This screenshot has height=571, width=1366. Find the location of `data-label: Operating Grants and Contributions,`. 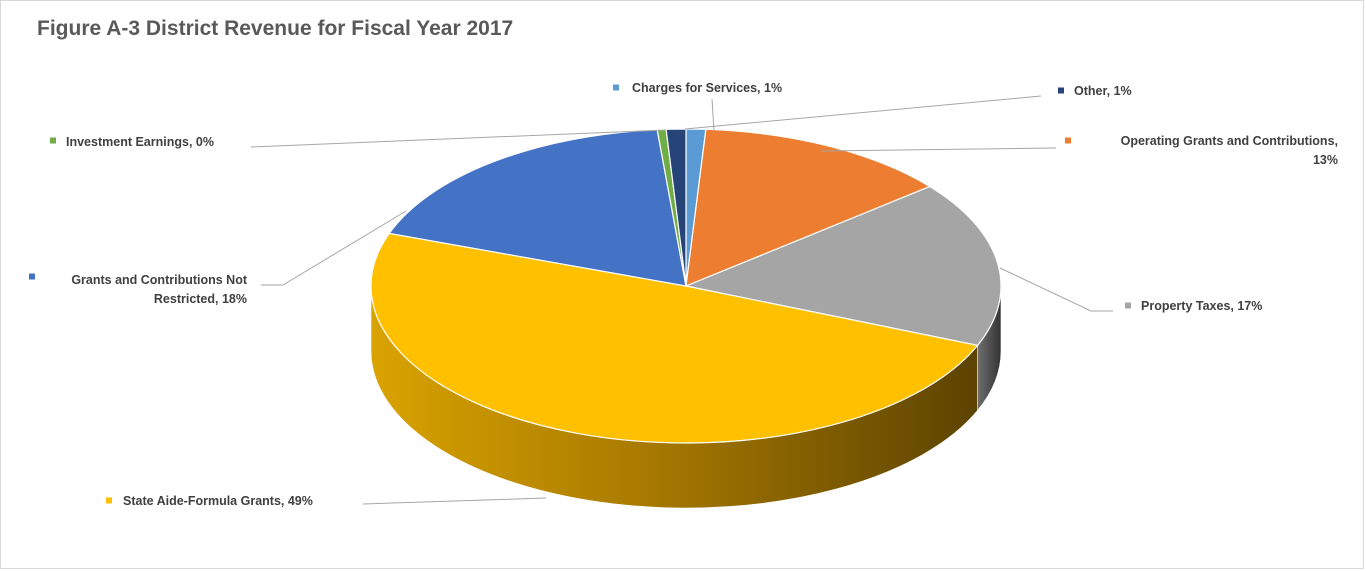

data-label: Operating Grants and Contributions, is located at coordinates (1229, 141).